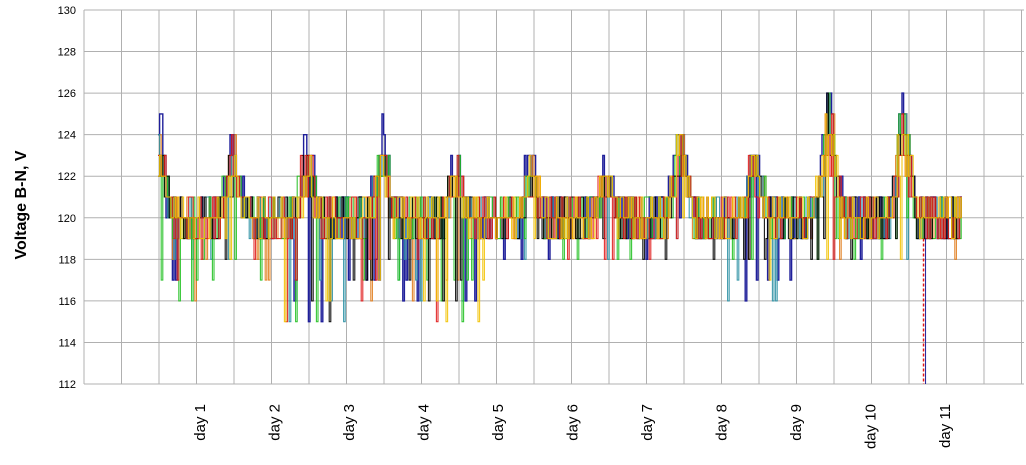  What do you see at coordinates (871, 426) in the screenshot?
I see `x-tick-label: day 10` at bounding box center [871, 426].